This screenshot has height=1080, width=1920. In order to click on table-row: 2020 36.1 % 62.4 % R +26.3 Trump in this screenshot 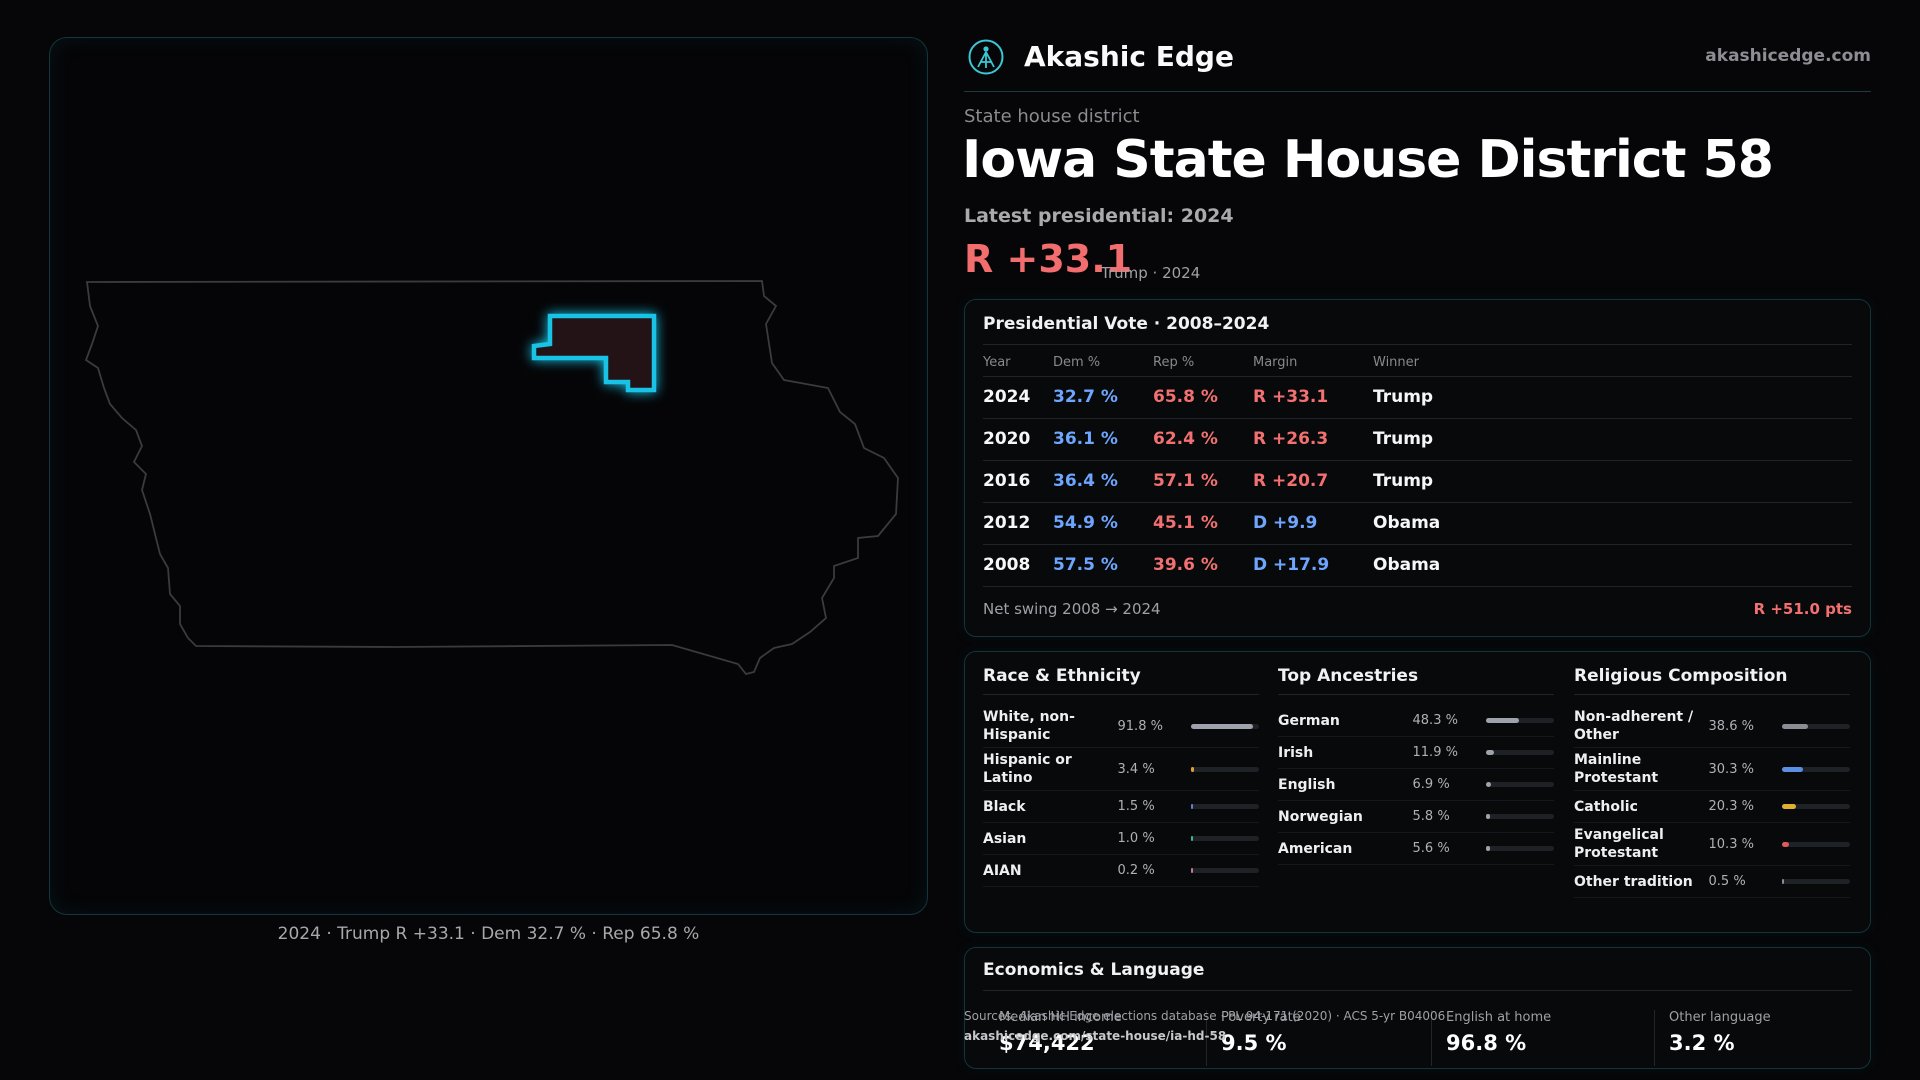, I will do `click(1417, 439)`.